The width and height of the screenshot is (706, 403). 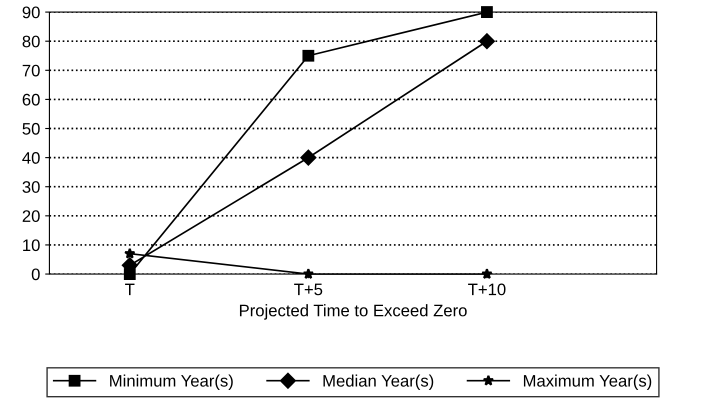 I want to click on x-tick-label: T+5, so click(x=308, y=290).